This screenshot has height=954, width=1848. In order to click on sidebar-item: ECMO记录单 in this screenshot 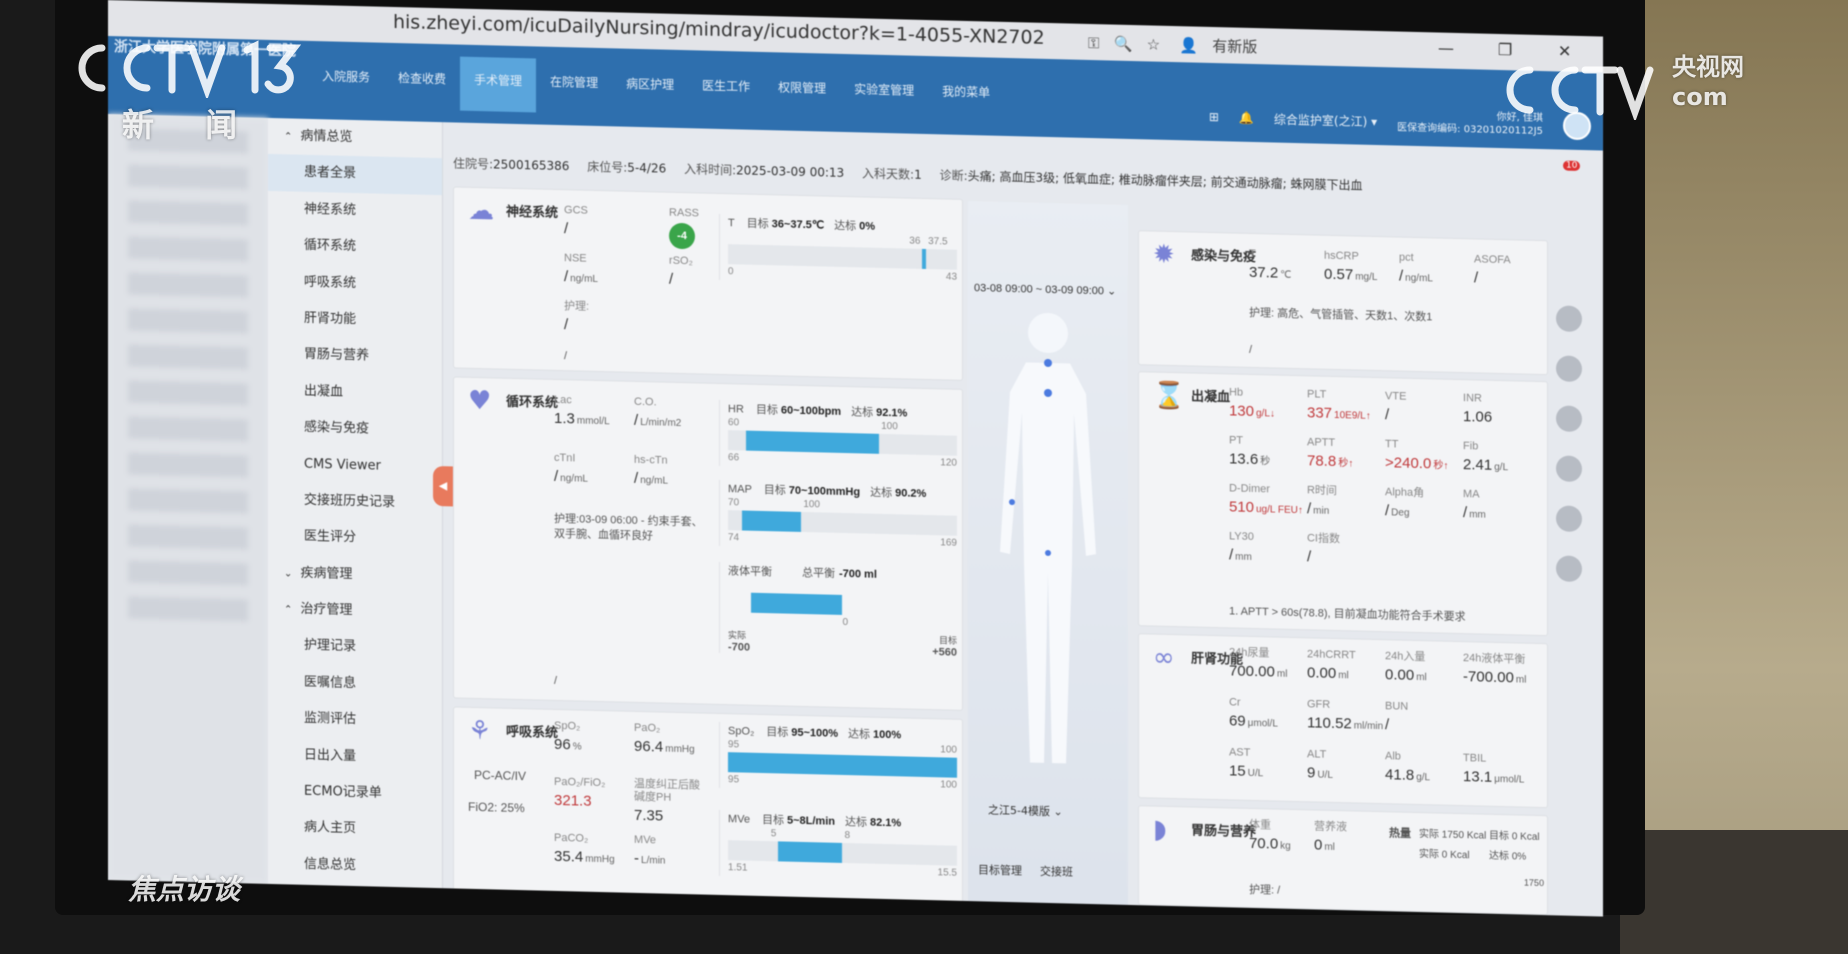, I will do `click(355, 793)`.